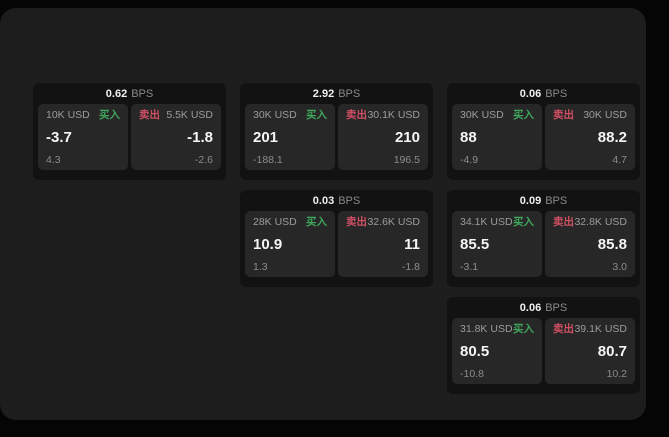  I want to click on sell-sub-value: 196.5, so click(406, 159).